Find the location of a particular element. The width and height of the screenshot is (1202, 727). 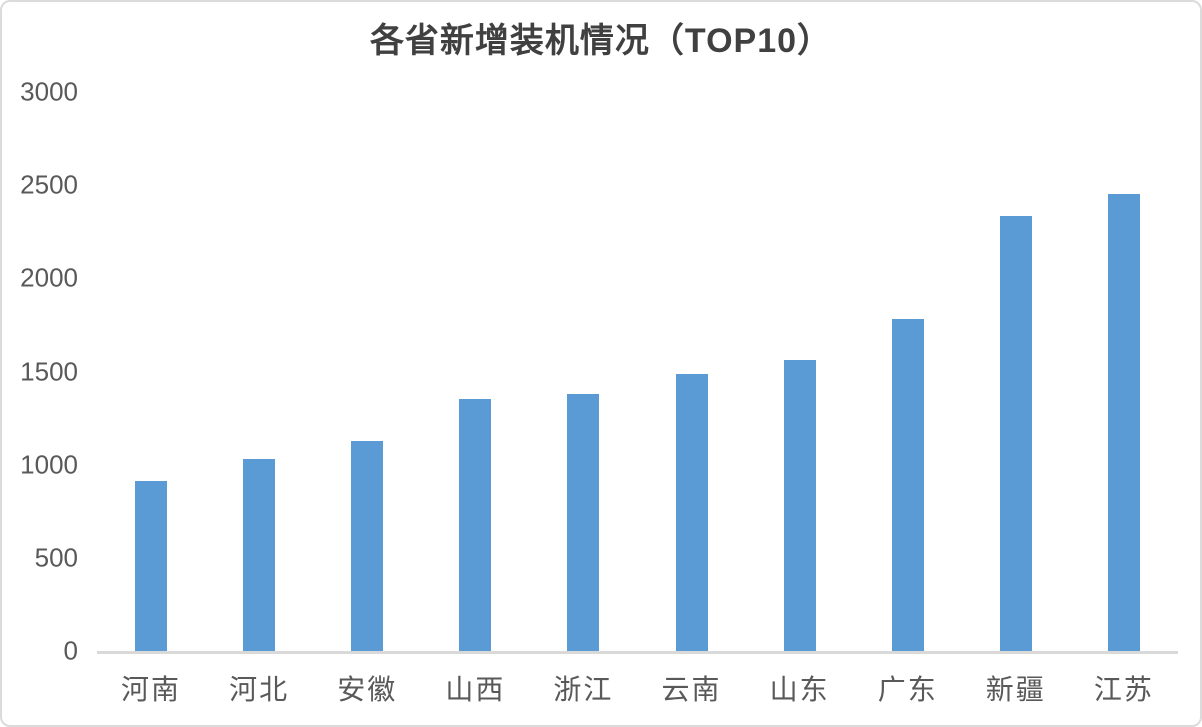

x-tick-label: 安徽 is located at coordinates (367, 689).